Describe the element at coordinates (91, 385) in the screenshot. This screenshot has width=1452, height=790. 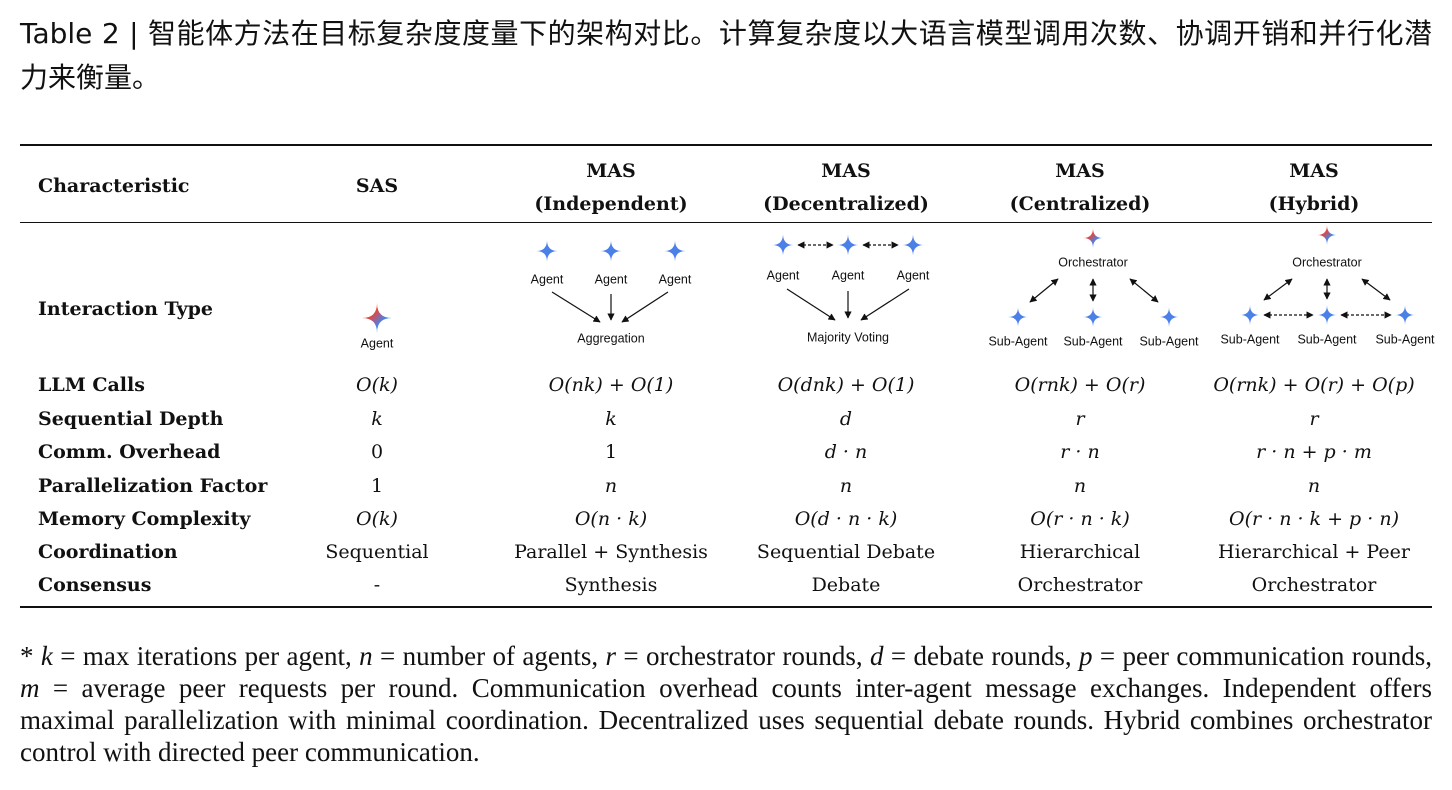
I see `row-label: LLM Calls` at that location.